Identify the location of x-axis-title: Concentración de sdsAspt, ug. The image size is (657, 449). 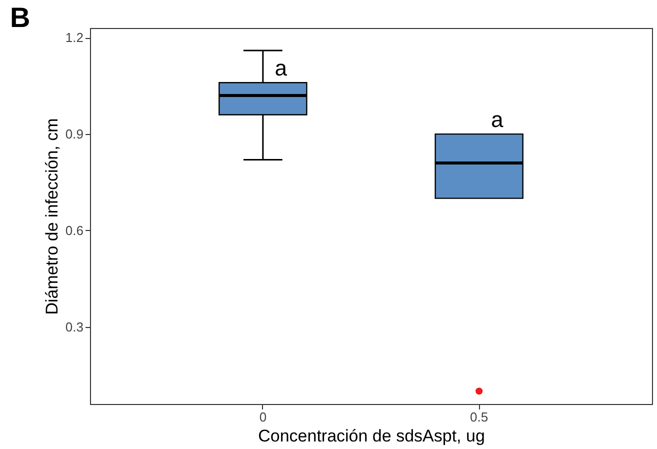
(371, 436).